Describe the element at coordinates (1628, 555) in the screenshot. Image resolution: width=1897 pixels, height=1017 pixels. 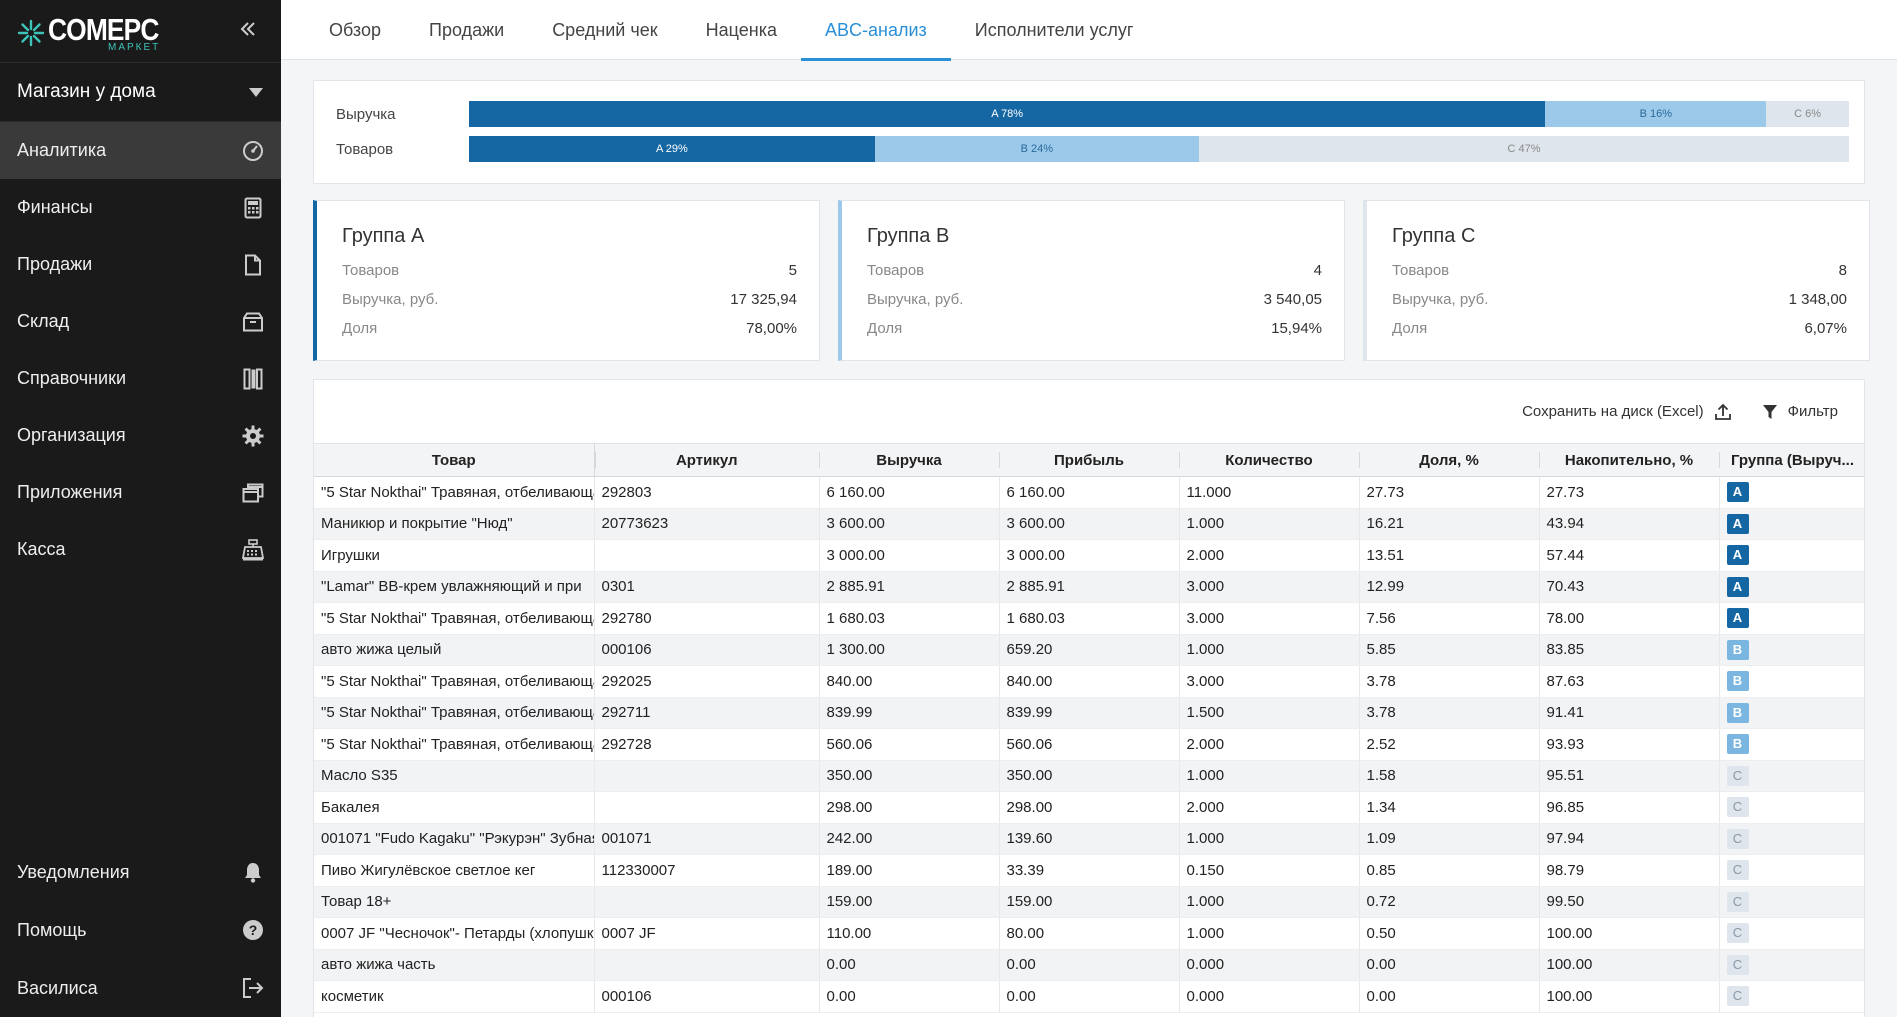
I see `cell-cumulative: 57.44` at that location.